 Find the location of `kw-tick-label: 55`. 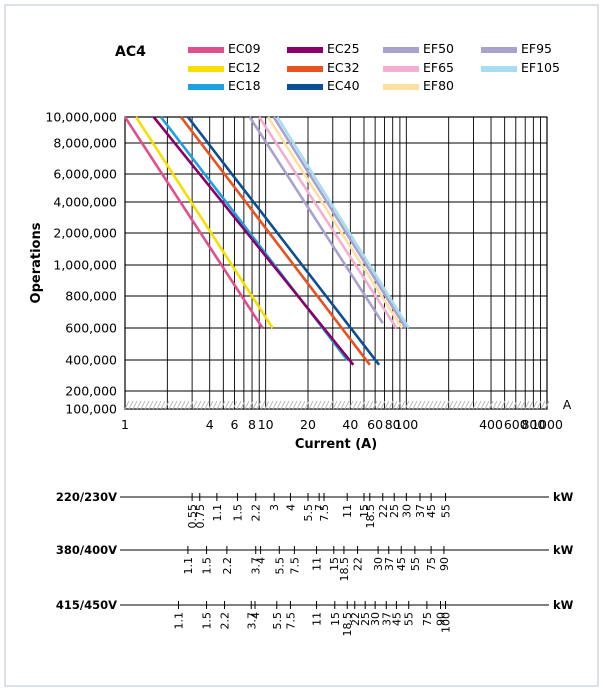

kw-tick-label: 55 is located at coordinates (409, 619).